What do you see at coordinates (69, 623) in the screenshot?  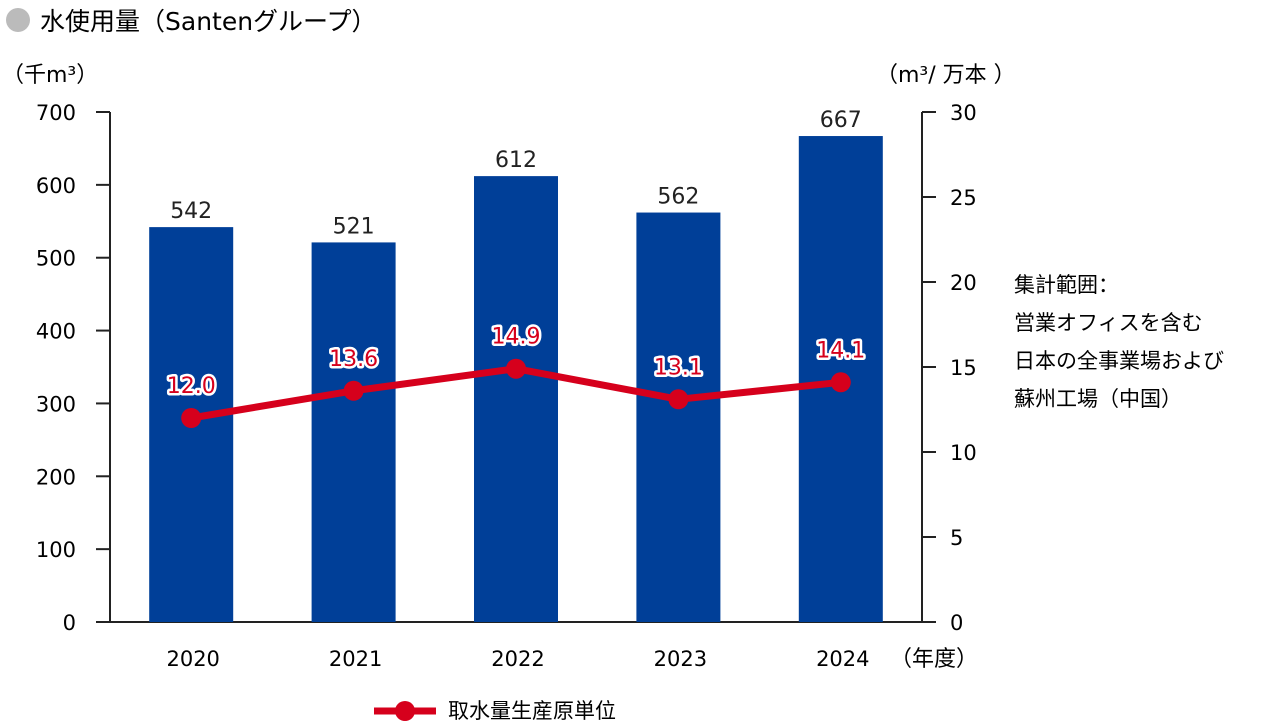 I see `left-tick-label: 0` at bounding box center [69, 623].